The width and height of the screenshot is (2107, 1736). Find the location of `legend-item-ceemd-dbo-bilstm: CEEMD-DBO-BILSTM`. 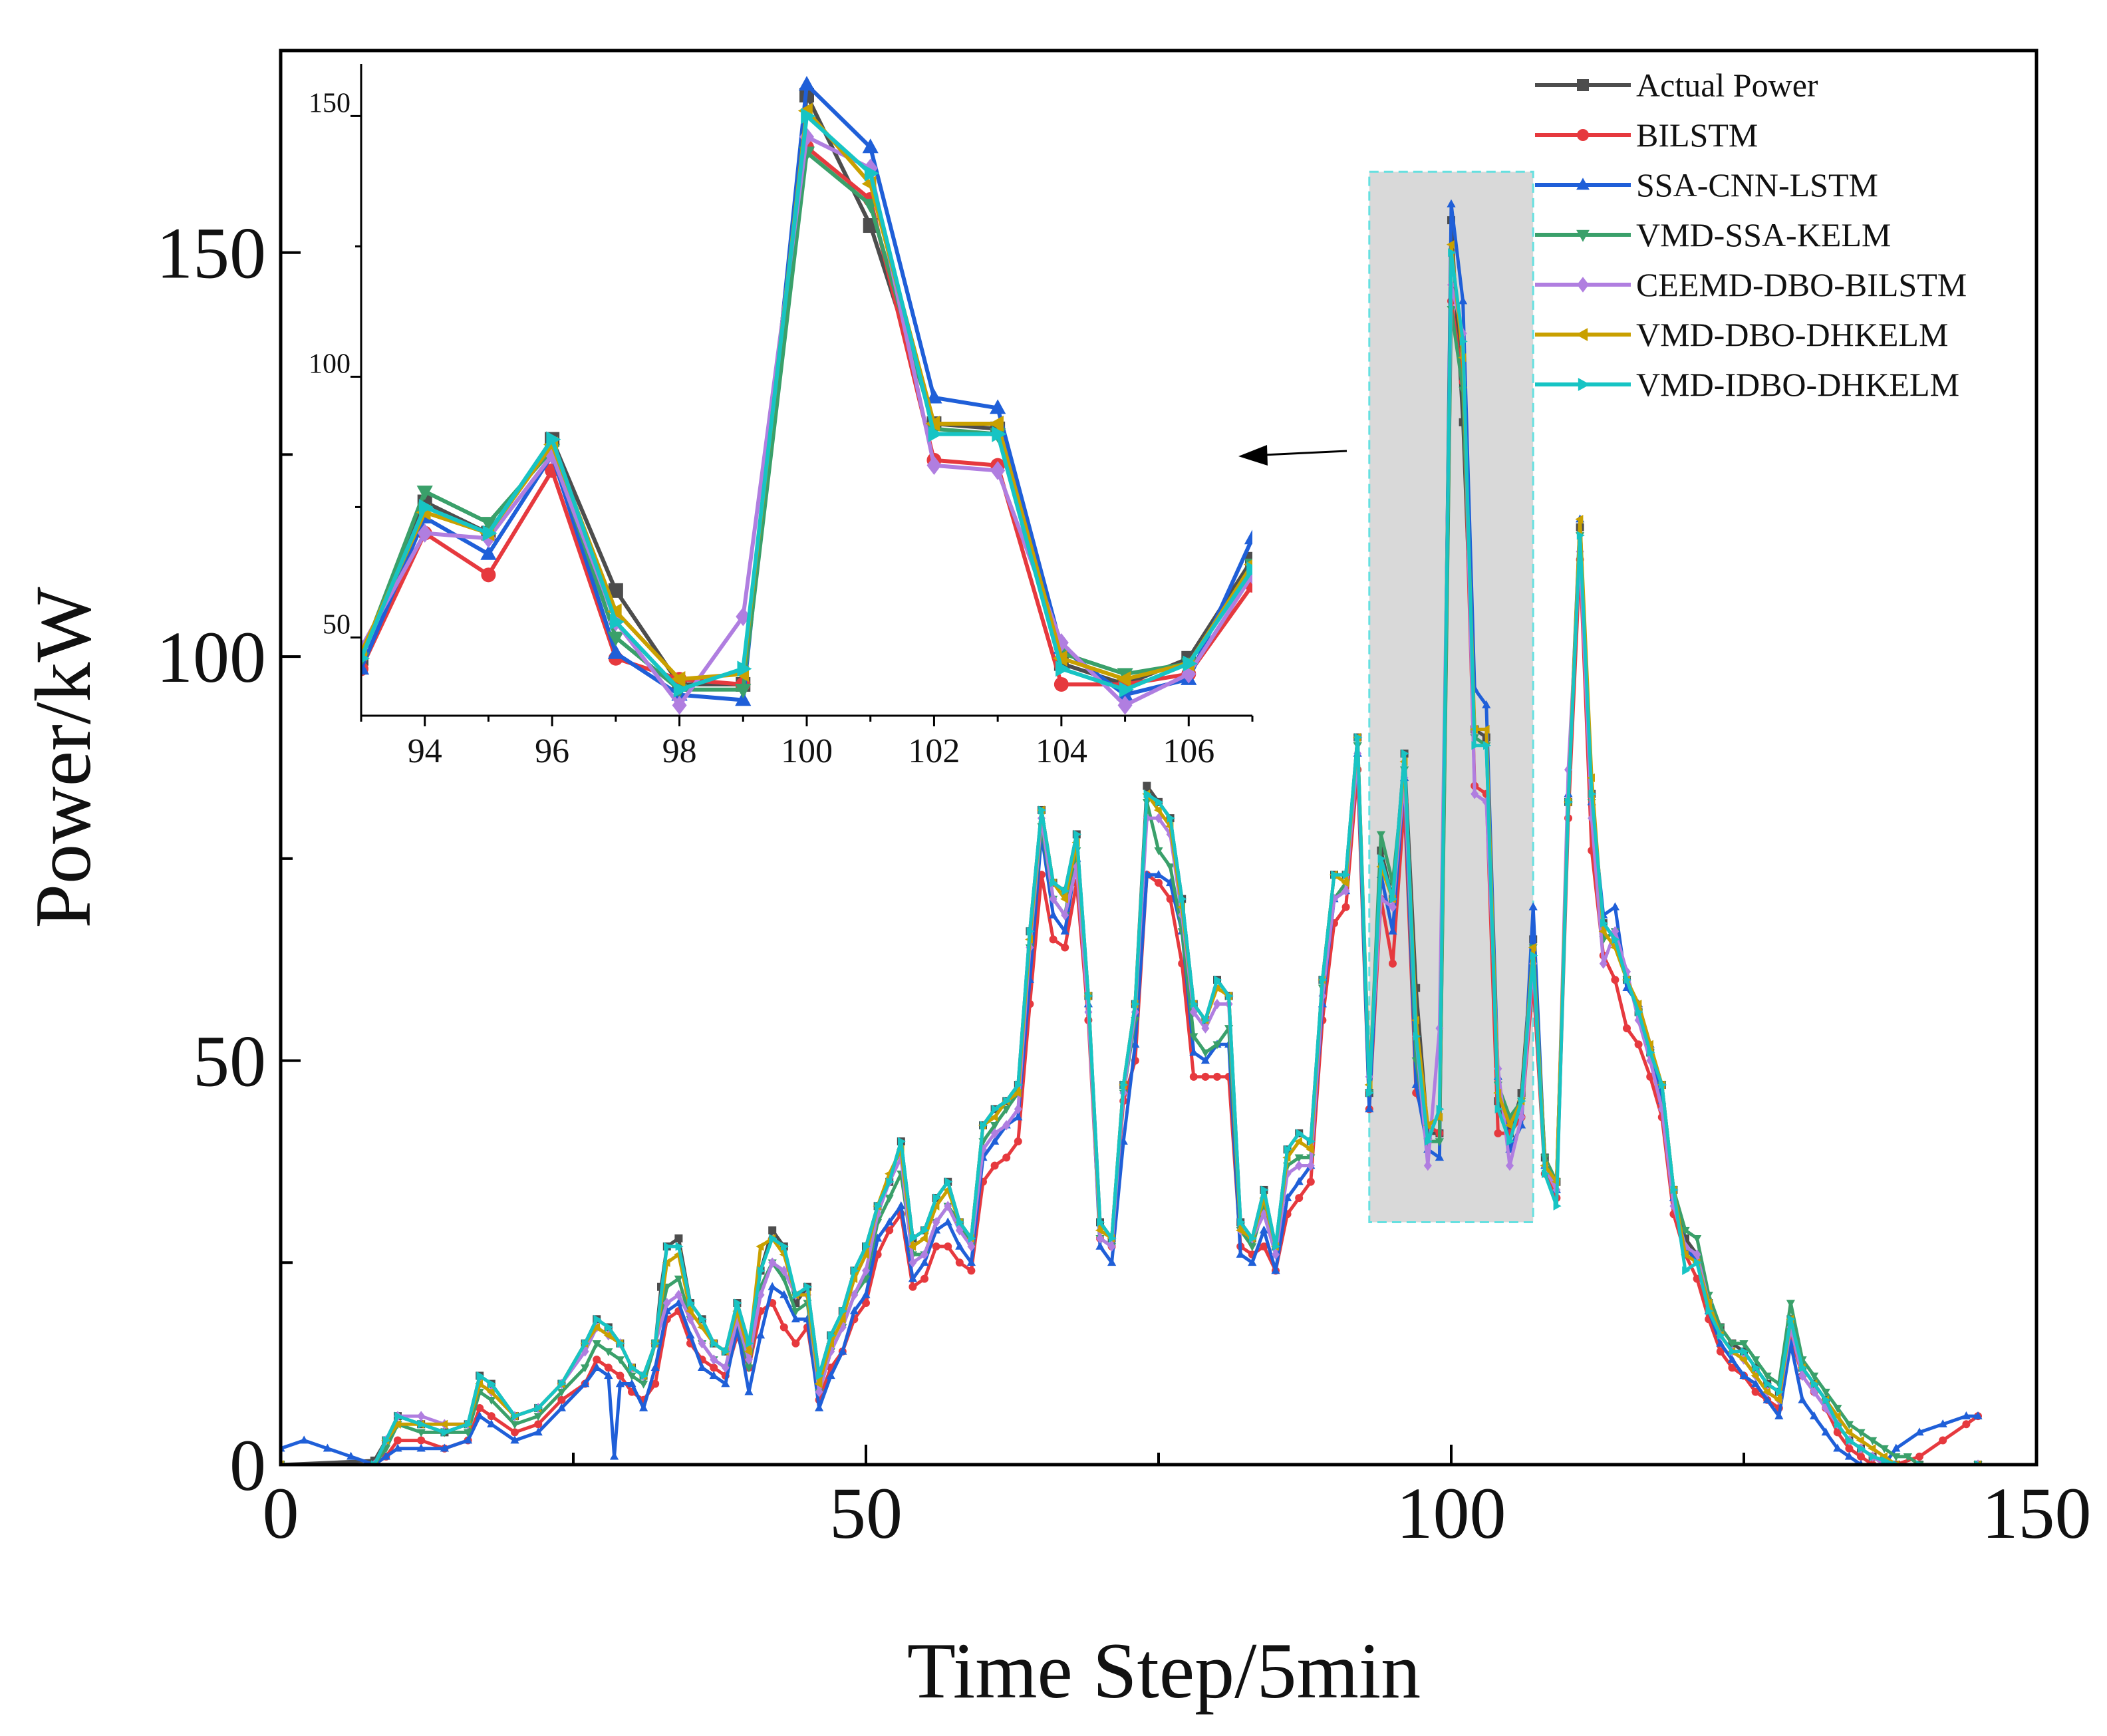

legend-item-ceemd-dbo-bilstm: CEEMD-DBO-BILSTM is located at coordinates (1751, 284).